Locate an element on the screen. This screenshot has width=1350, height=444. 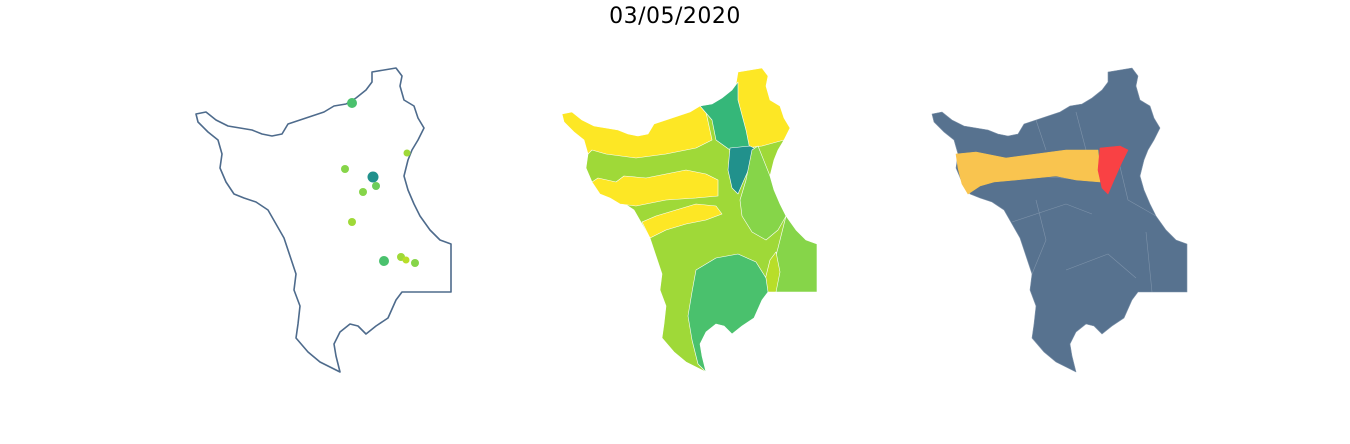
state-outline is located at coordinates (323, 220).